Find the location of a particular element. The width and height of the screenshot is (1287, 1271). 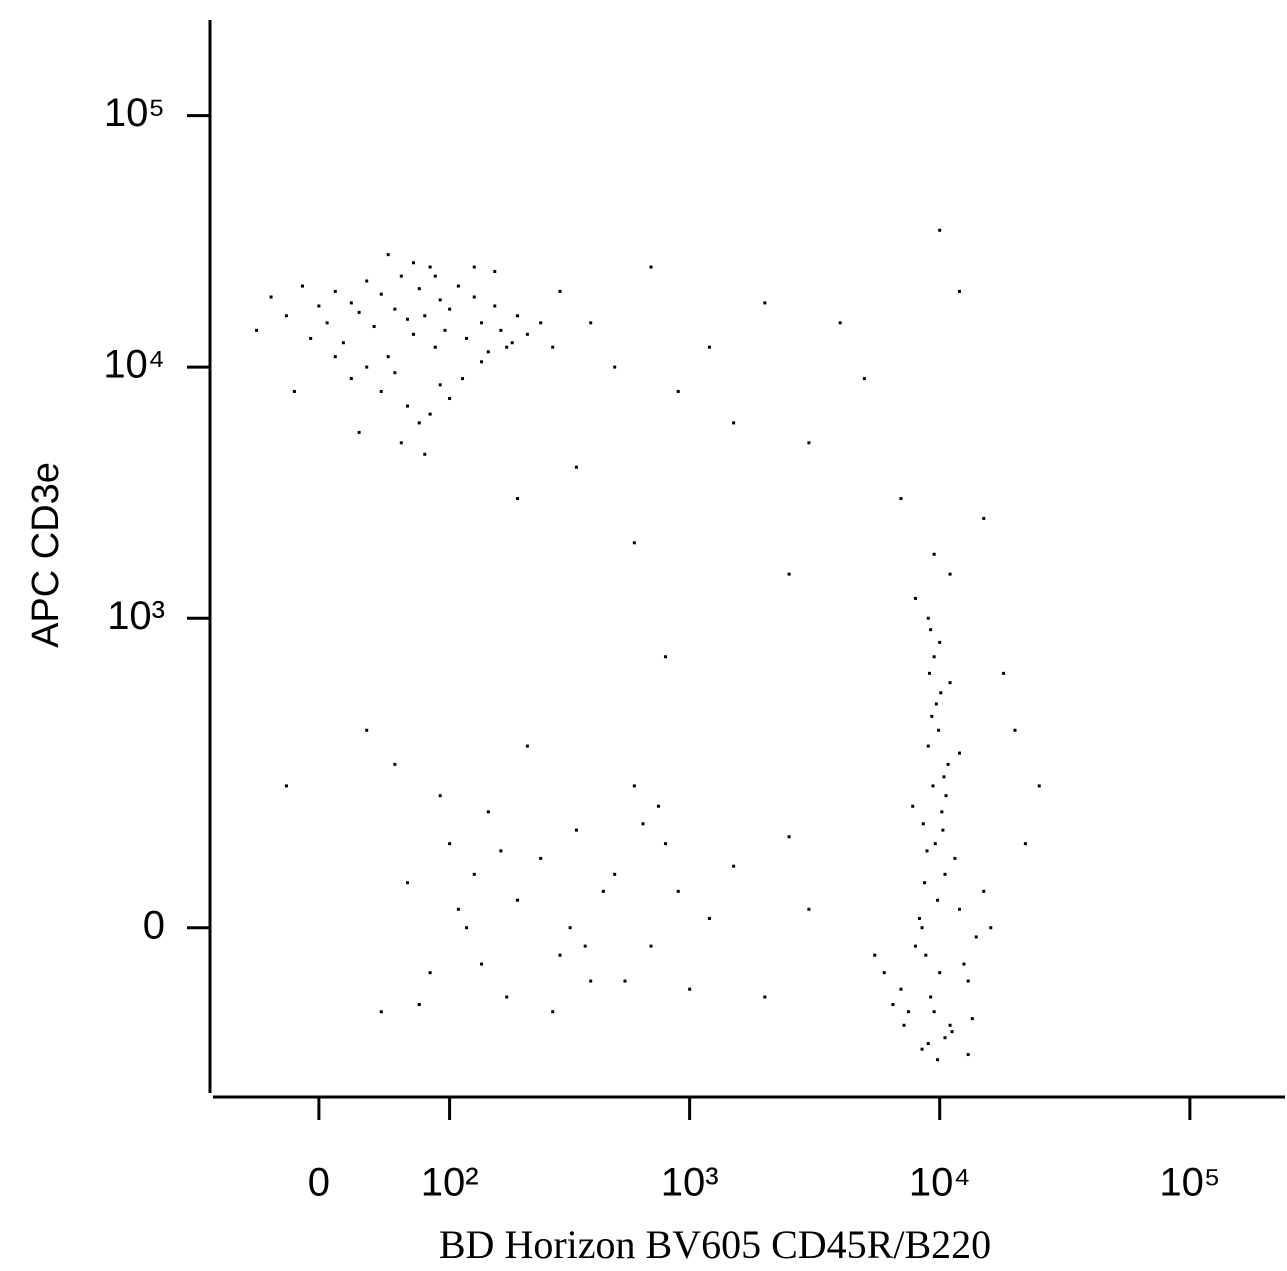

x-tick-label: 10² is located at coordinates (450, 1183).